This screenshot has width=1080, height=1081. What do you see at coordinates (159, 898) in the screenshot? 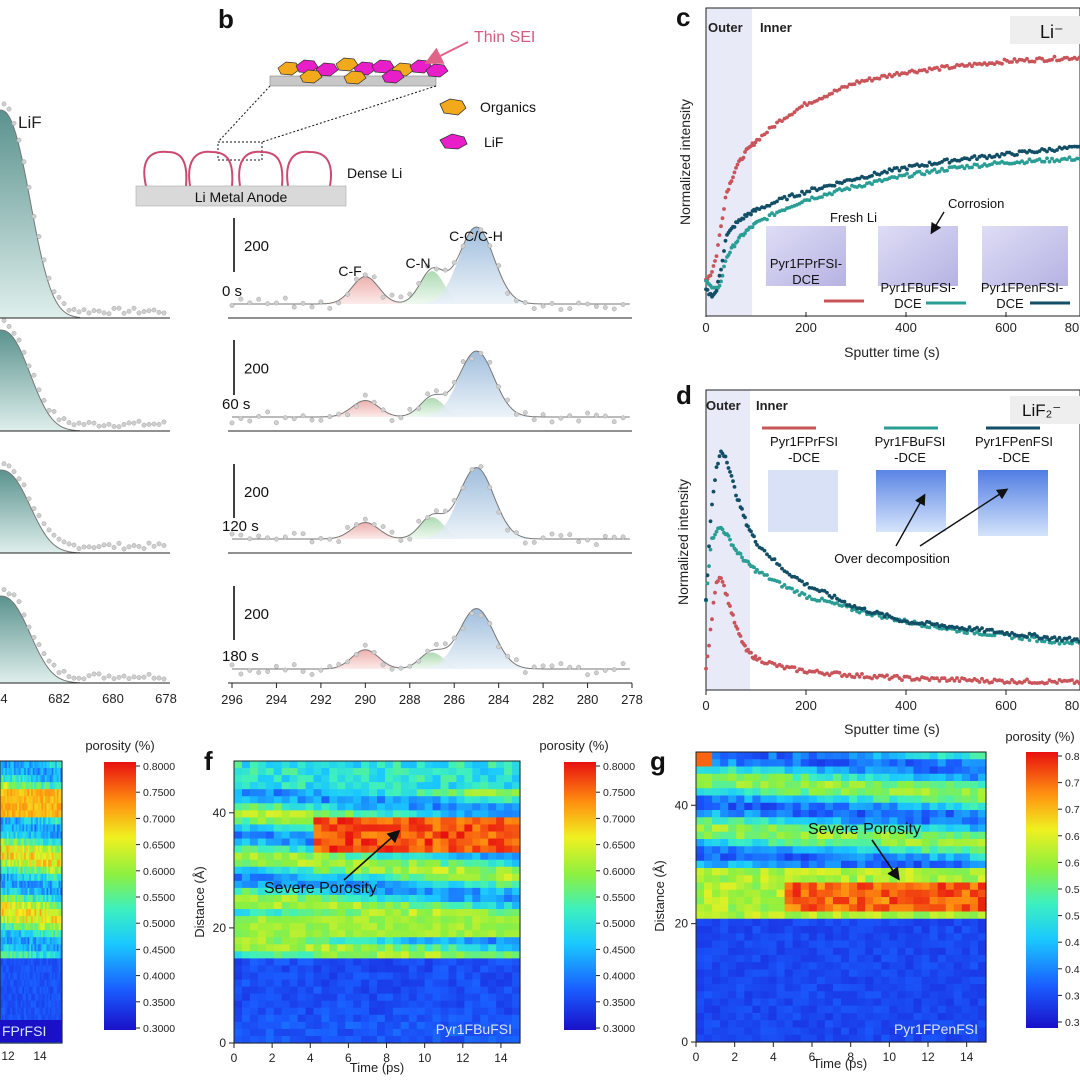
I see `colorbar-tick-label: 0.5500` at bounding box center [159, 898].